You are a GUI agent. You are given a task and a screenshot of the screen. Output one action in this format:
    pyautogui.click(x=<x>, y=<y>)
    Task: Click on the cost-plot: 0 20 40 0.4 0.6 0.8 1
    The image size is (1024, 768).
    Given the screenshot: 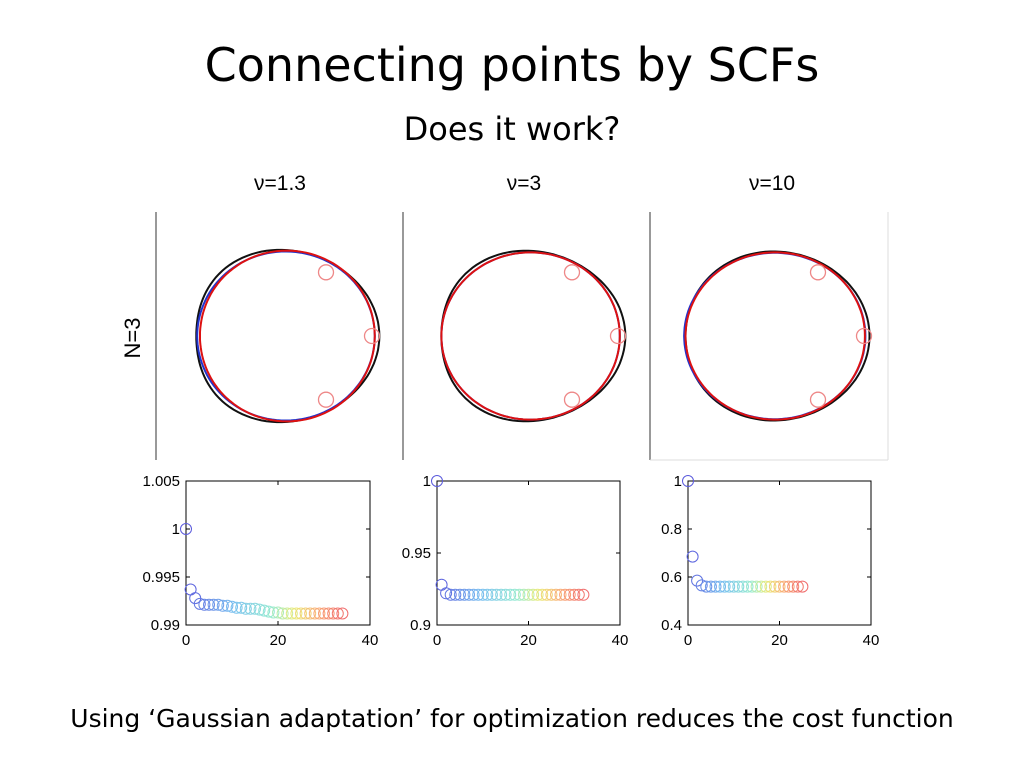 What is the action you would take?
    pyautogui.click(x=770, y=561)
    